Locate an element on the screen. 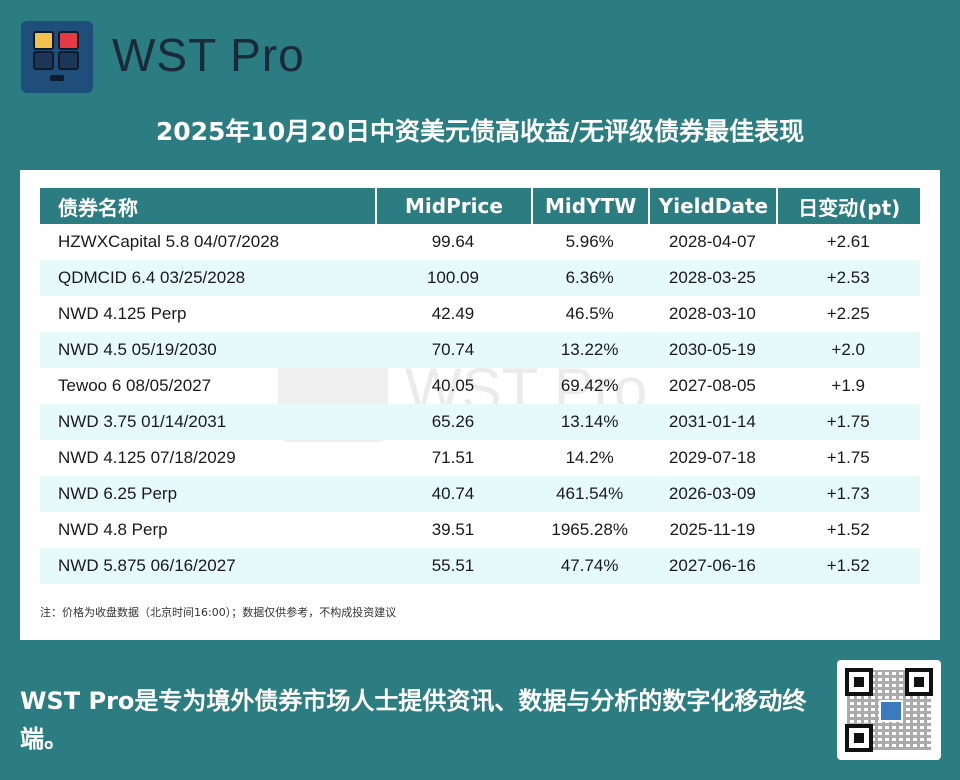 The height and width of the screenshot is (780, 960). bond-name-cell: NWD 4.5 05/19/2030 is located at coordinates (208, 350).